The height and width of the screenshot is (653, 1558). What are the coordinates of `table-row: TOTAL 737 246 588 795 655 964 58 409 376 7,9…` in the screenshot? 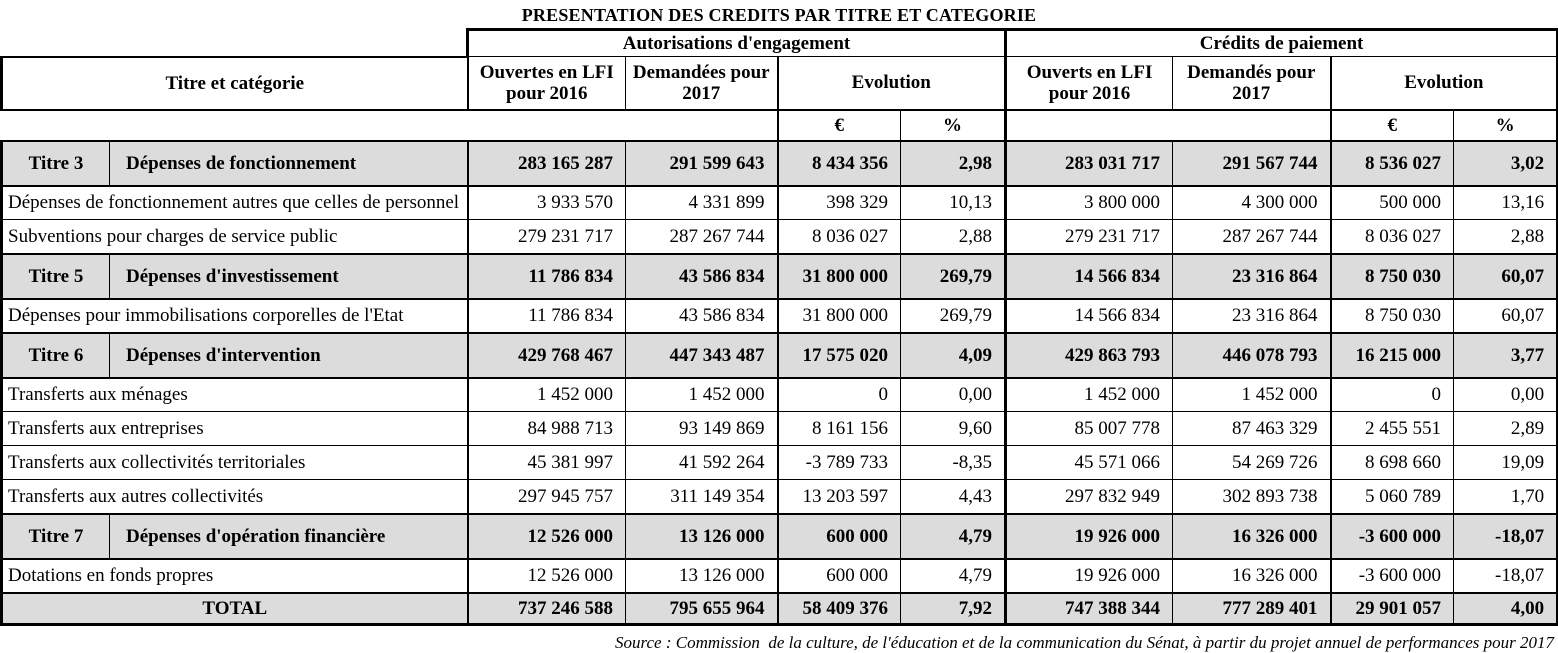 It's located at (779, 609).